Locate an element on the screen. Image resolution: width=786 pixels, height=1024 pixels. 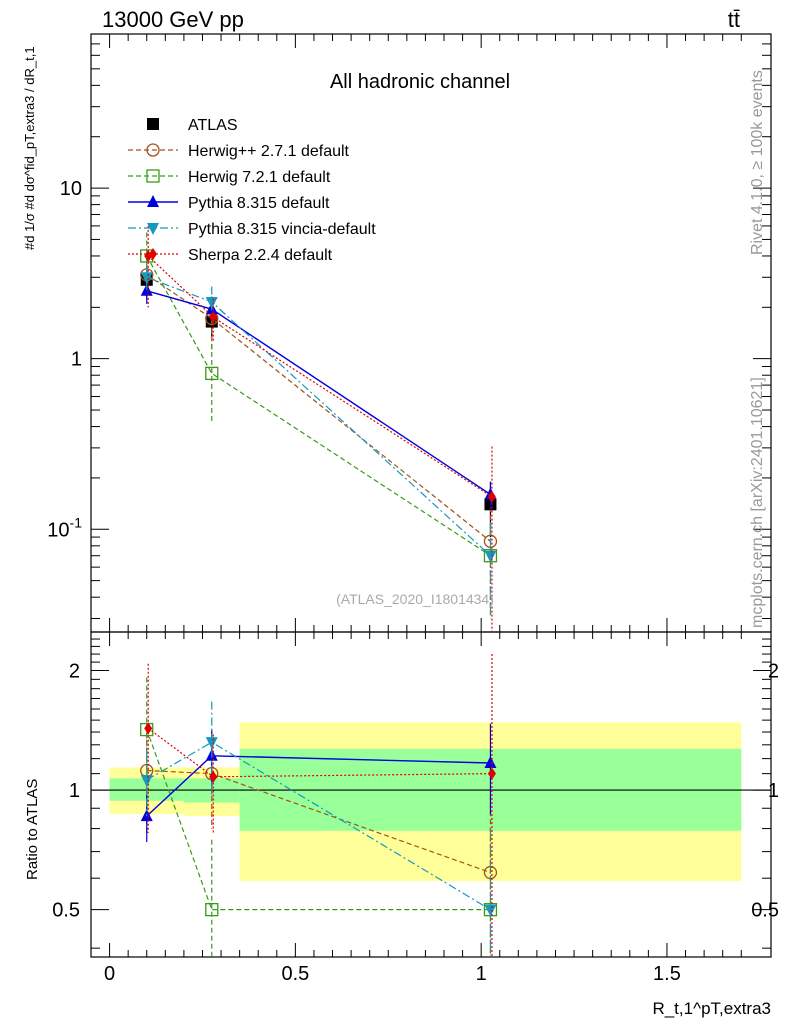
main-line-pythia-8-315-vincia-default is located at coordinates (318, 416).